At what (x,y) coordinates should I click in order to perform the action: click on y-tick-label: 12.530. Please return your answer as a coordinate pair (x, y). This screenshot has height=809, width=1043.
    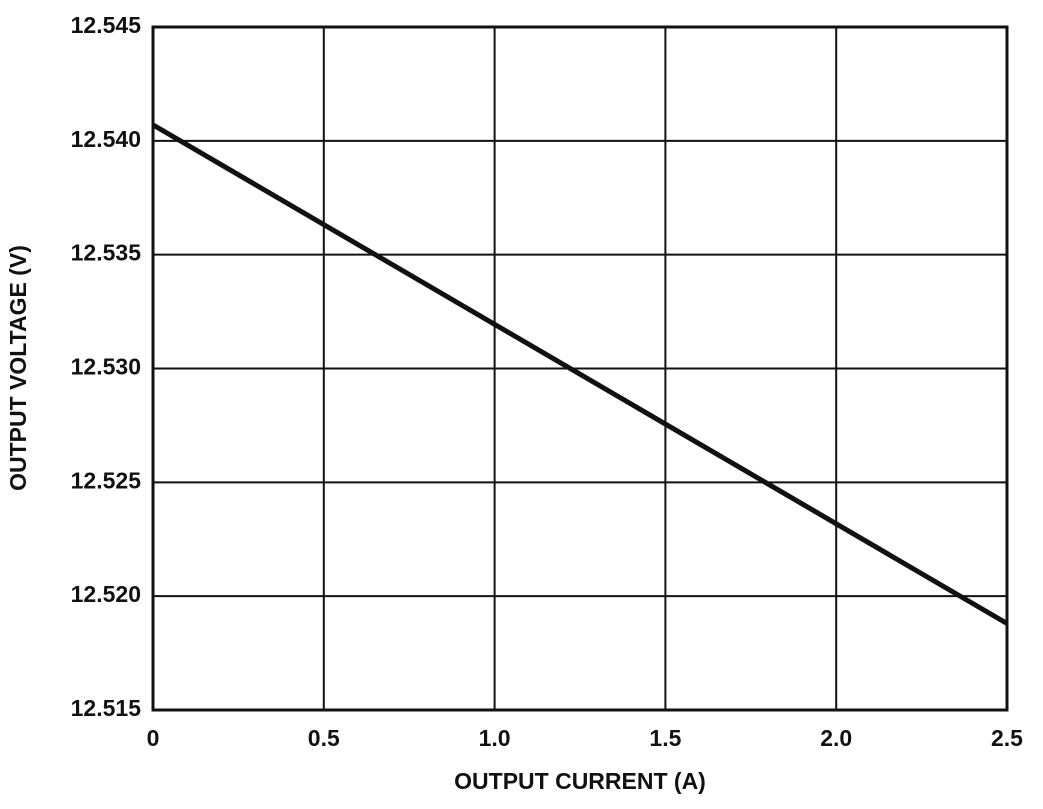
    Looking at the image, I should click on (106, 367).